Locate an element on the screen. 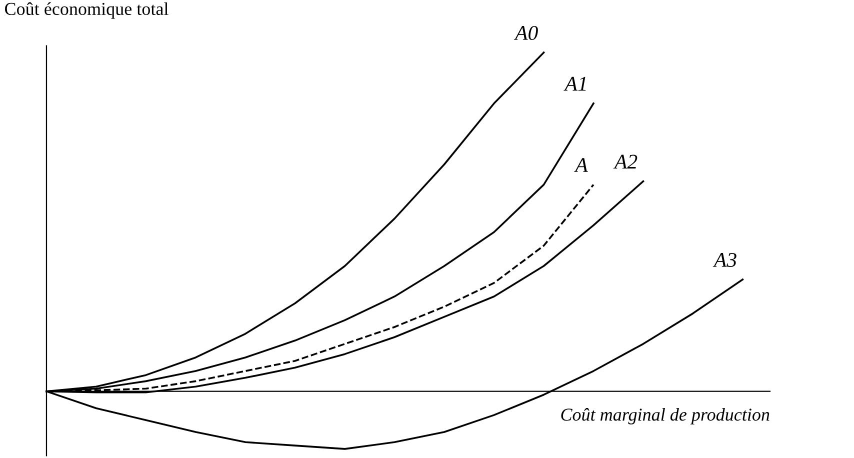 This screenshot has width=854, height=458. series-label: A is located at coordinates (581, 165).